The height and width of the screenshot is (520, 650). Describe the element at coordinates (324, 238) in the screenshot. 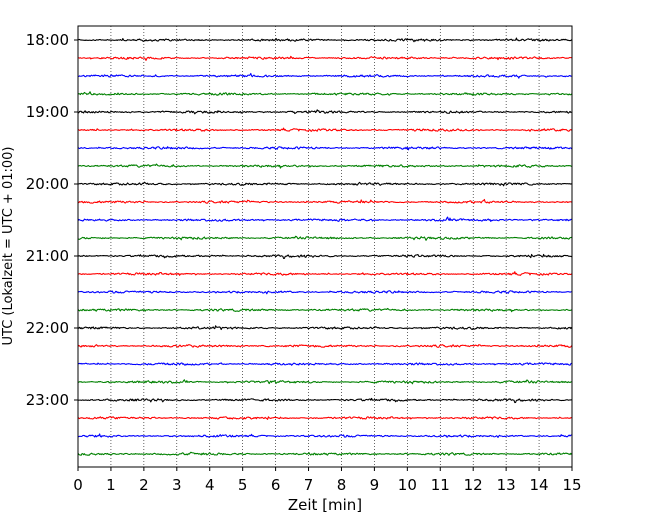

I see `trace-2045` at that location.